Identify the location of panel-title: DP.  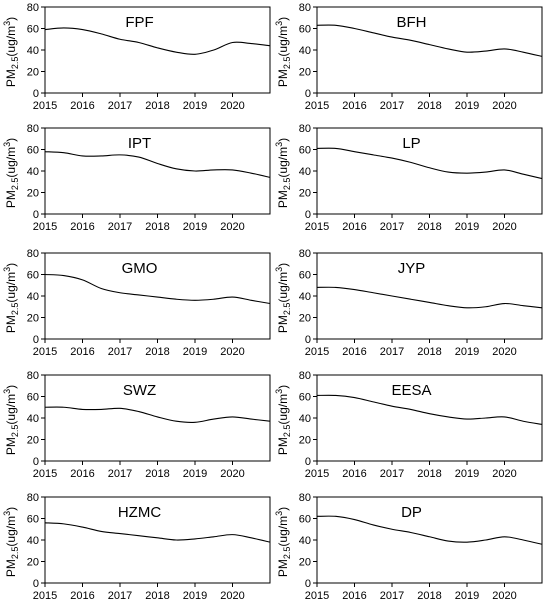
(411, 512).